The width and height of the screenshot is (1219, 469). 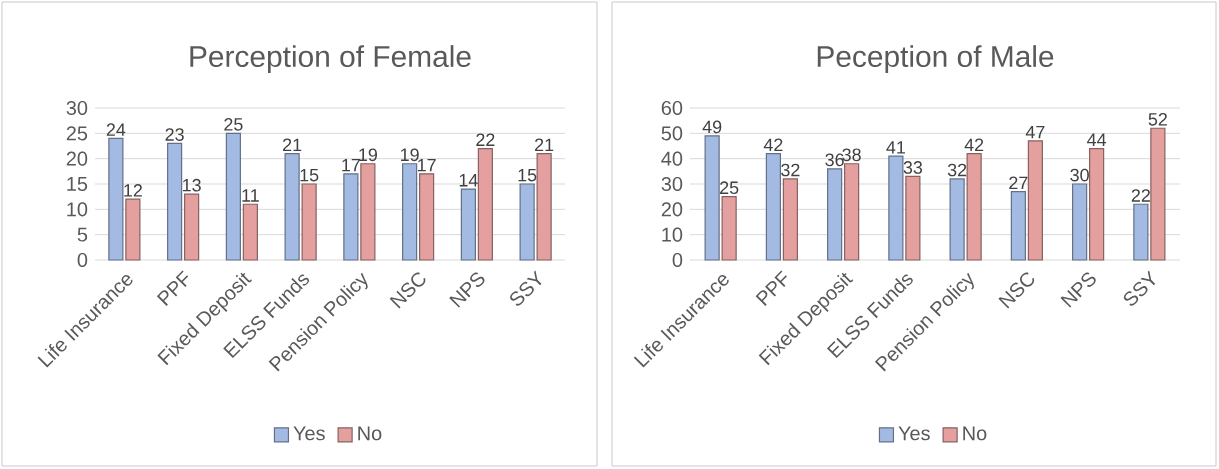 I want to click on y-tick-label: 40, so click(x=672, y=158).